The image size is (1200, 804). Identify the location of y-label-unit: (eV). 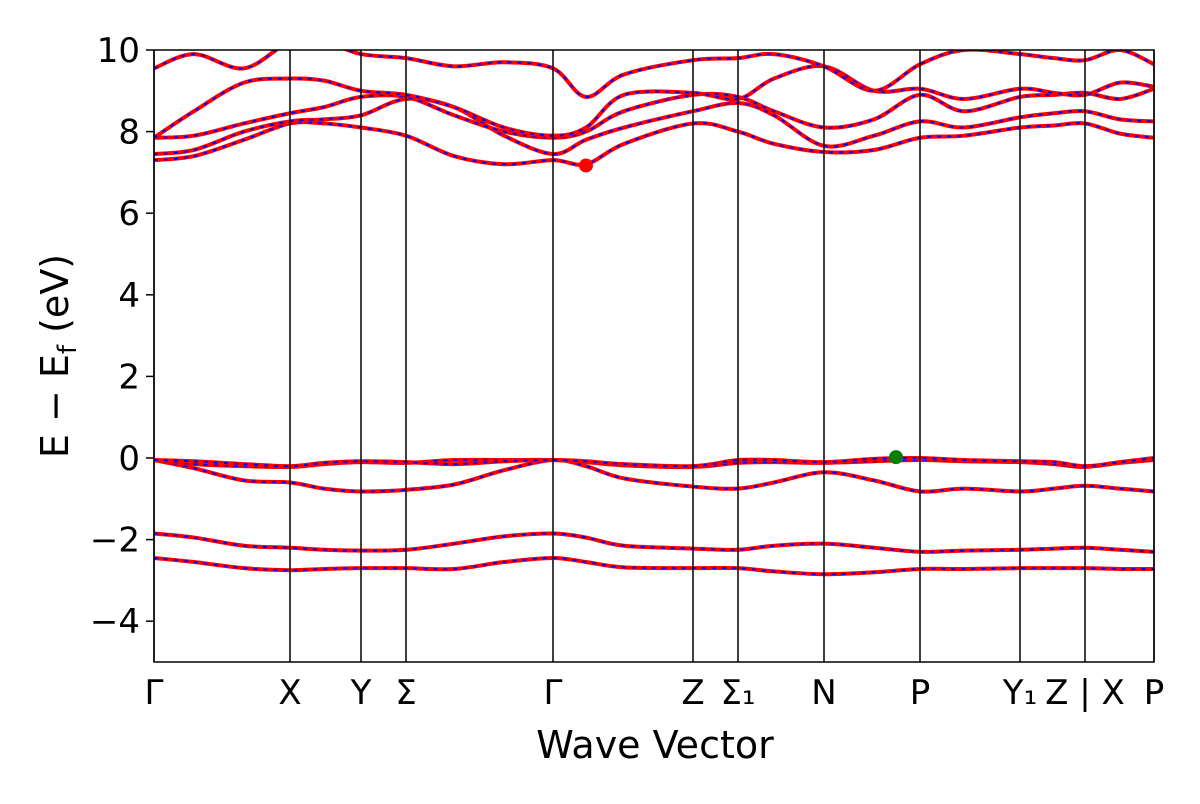
(55, 299).